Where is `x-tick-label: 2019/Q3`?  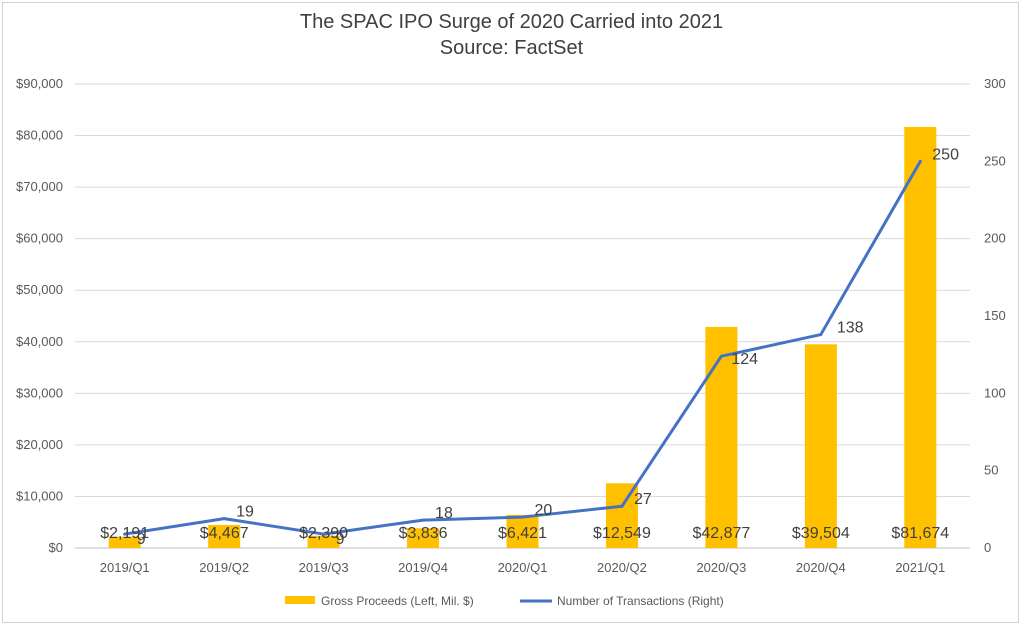
x-tick-label: 2019/Q3 is located at coordinates (324, 567).